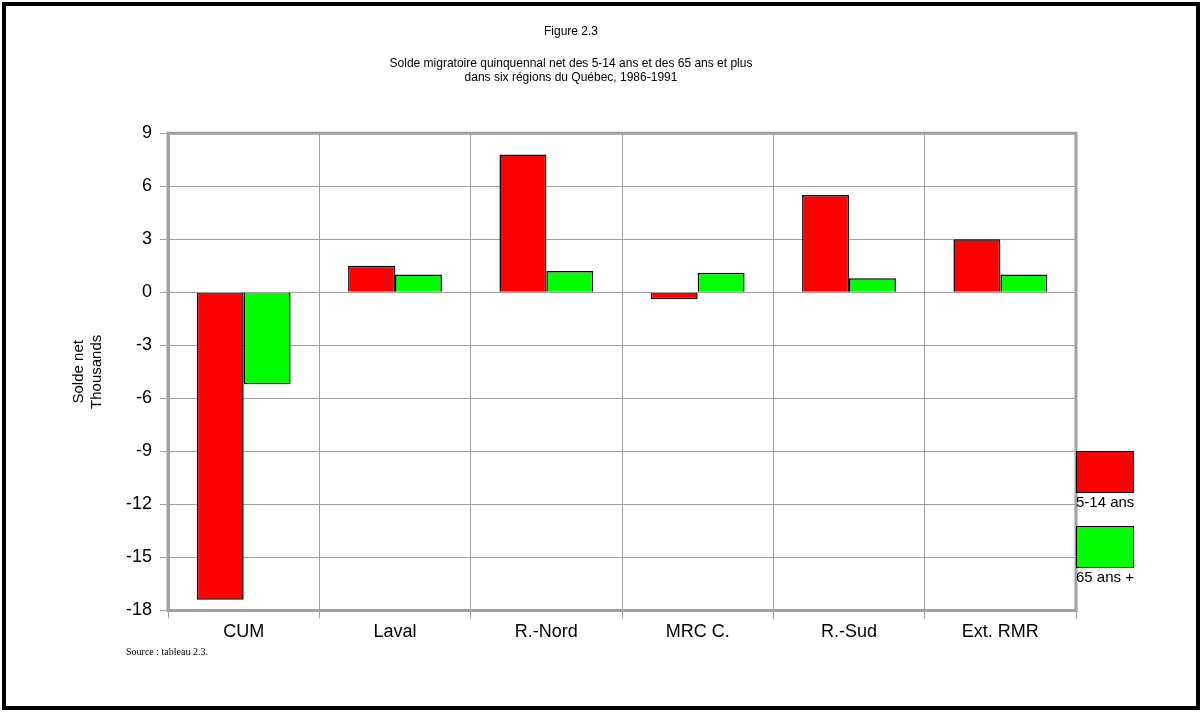 The image size is (1202, 712). What do you see at coordinates (147, 238) in the screenshot?
I see `y-tick-label: 3` at bounding box center [147, 238].